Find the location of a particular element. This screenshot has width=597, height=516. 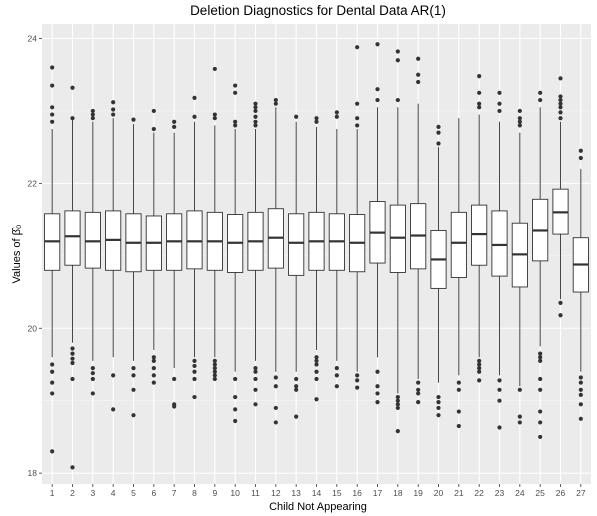

x-tick-label: 20 is located at coordinates (439, 493).